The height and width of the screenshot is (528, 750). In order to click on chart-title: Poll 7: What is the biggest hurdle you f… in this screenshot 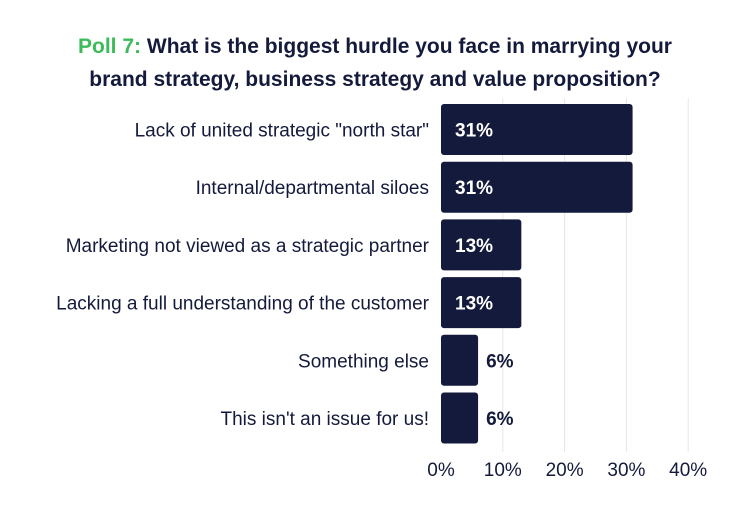, I will do `click(375, 63)`.